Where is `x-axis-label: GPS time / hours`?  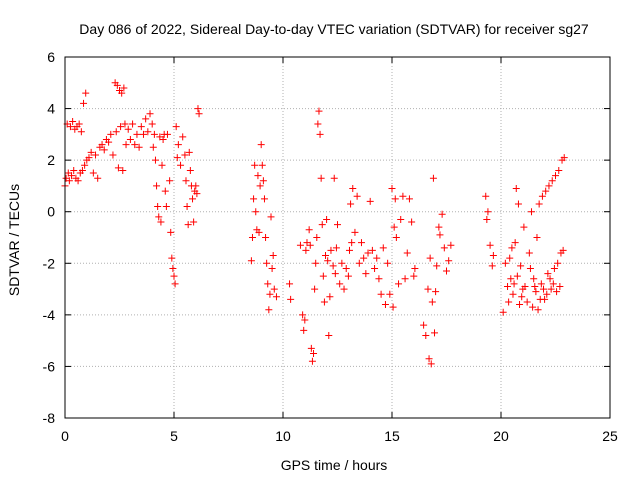 x-axis-label: GPS time / hours is located at coordinates (334, 465).